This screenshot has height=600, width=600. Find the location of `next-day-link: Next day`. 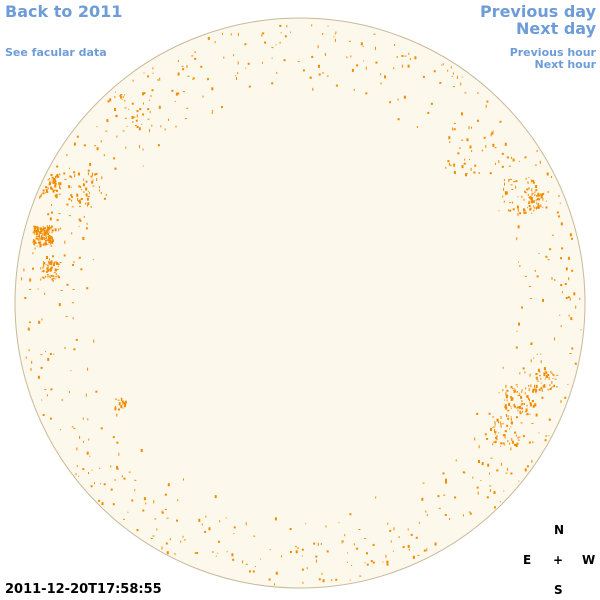

next-day-link: Next day is located at coordinates (556, 28).